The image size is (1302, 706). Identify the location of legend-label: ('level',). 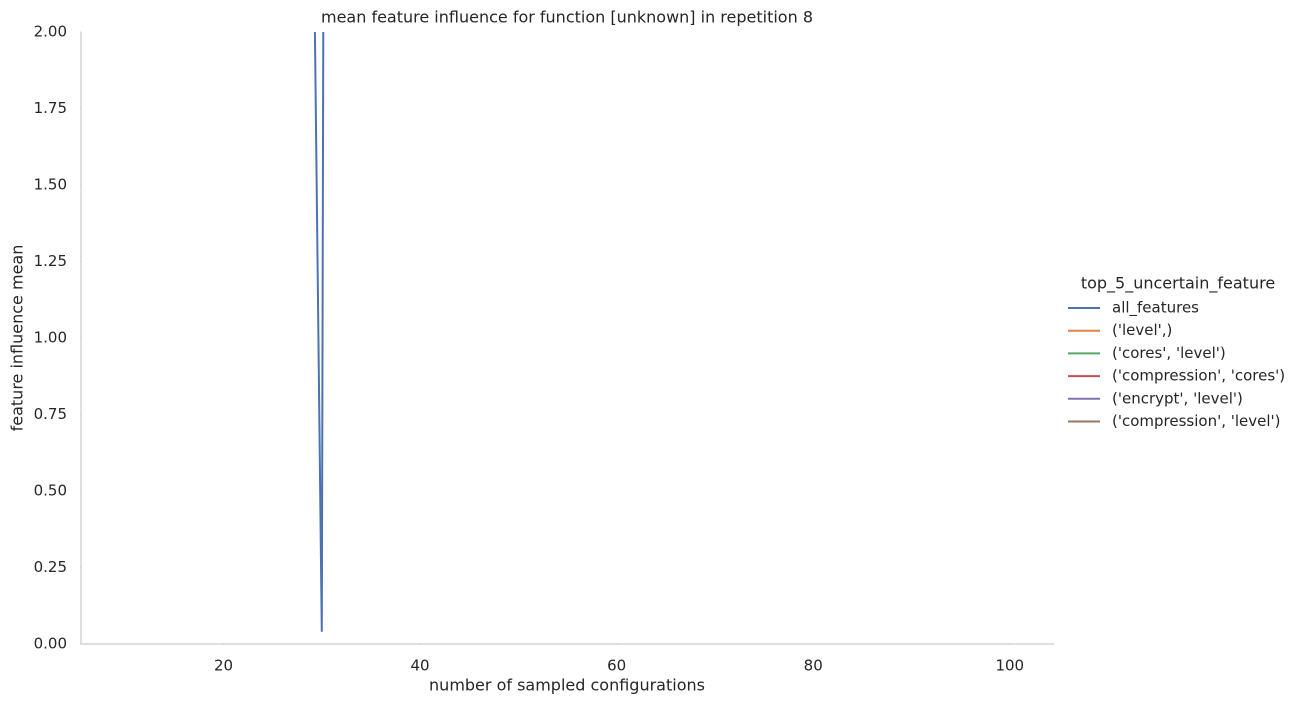
(1142, 330).